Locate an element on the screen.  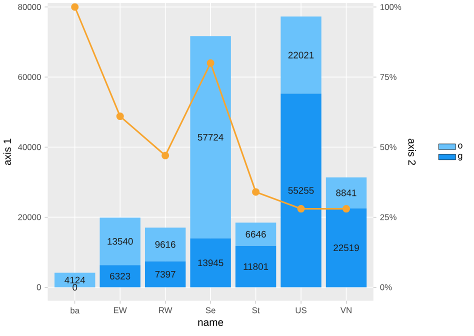
data-label: 22519 is located at coordinates (346, 248).